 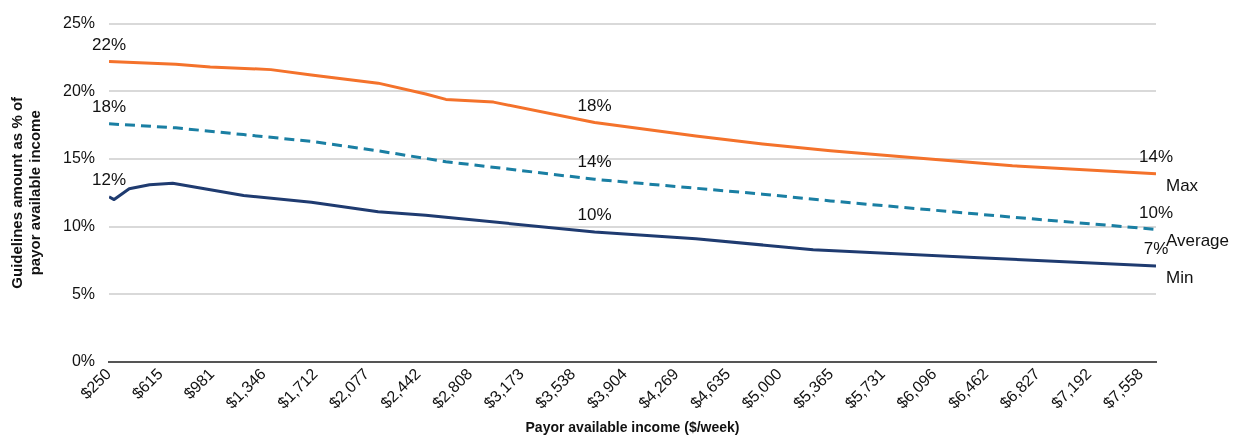 I want to click on y-tick-label: 5%, so click(x=83, y=293).